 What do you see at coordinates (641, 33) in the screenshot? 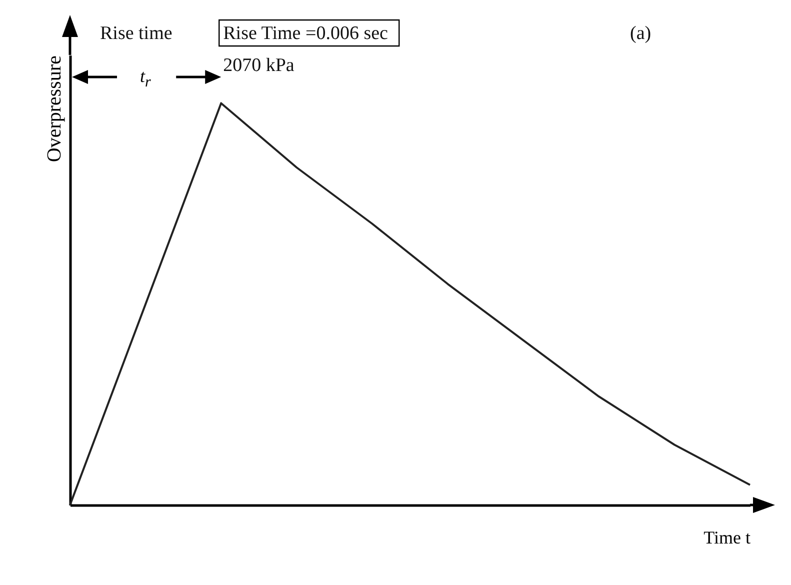
I see `text: (a)` at bounding box center [641, 33].